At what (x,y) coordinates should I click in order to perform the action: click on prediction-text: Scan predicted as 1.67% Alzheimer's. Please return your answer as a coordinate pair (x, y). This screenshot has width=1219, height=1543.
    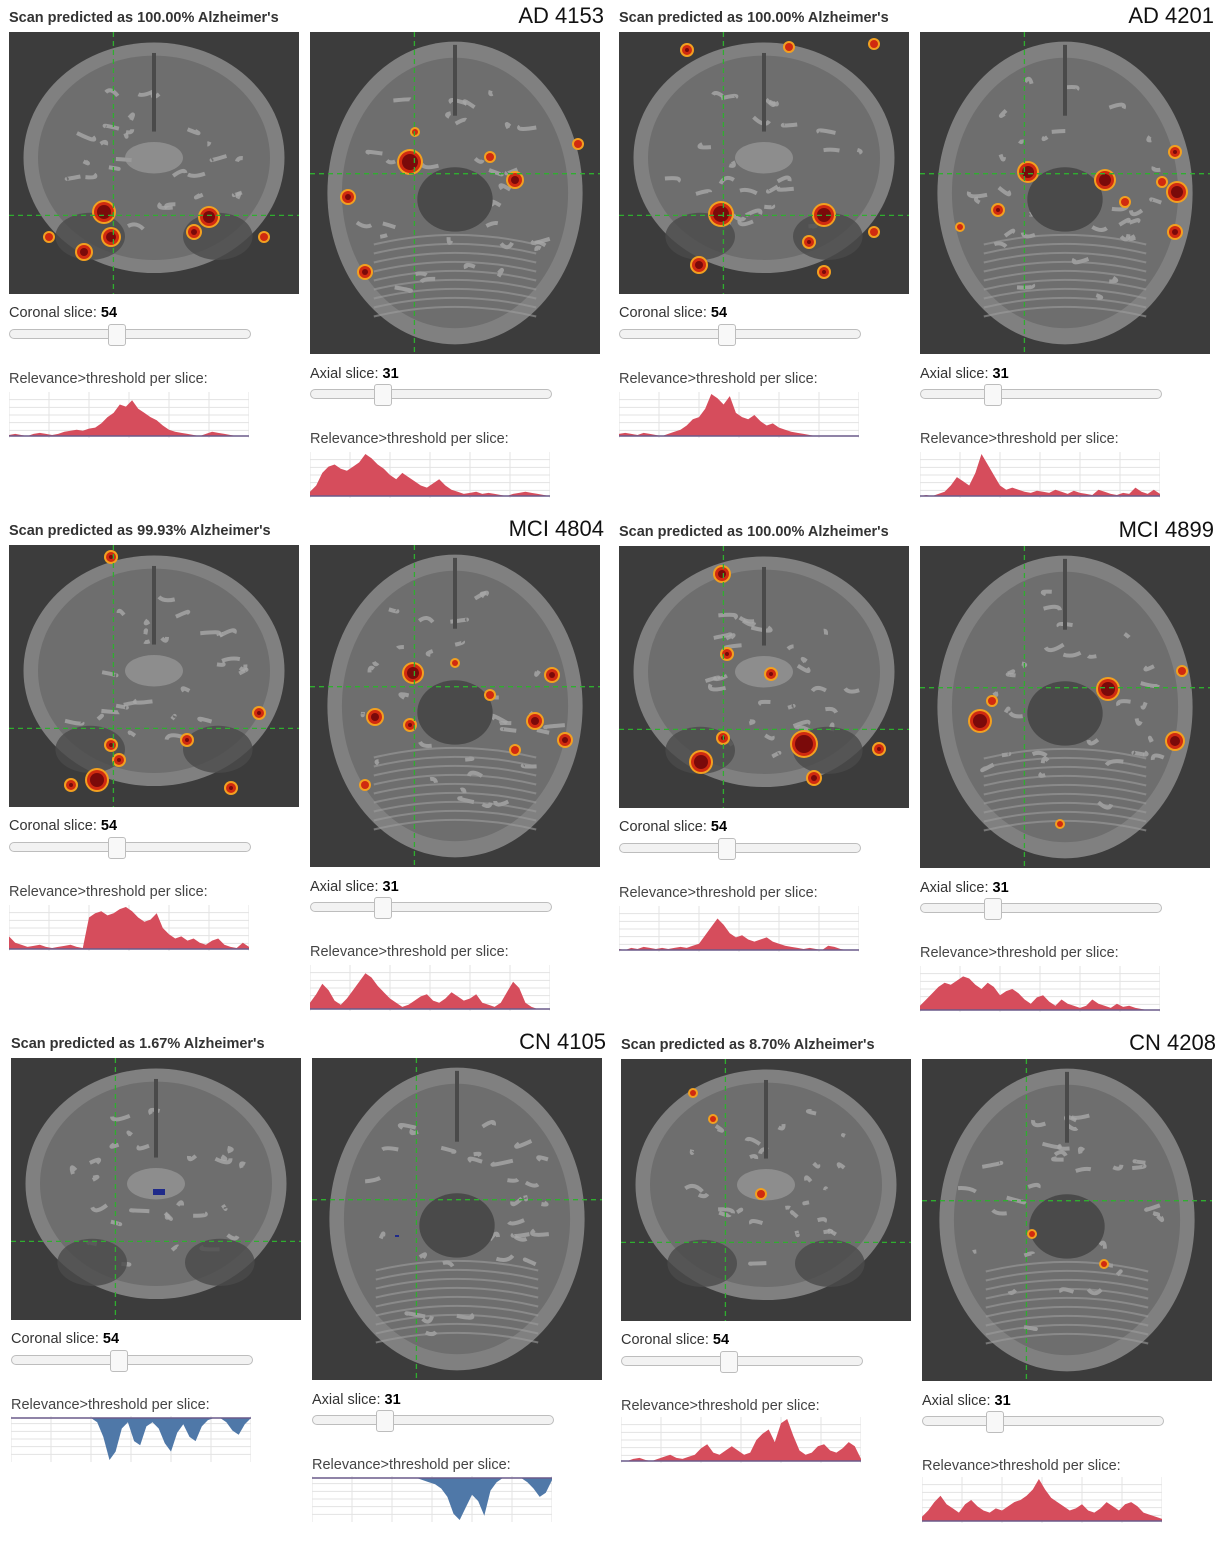
    Looking at the image, I should click on (138, 1044).